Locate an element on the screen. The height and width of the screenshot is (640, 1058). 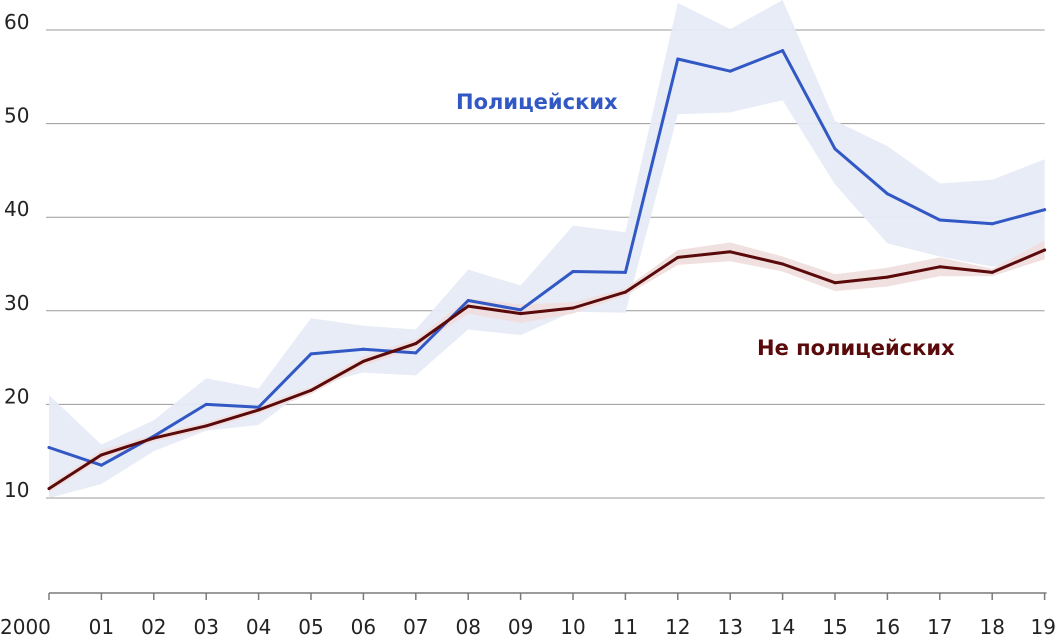
x-tick-label: 06 is located at coordinates (363, 627).